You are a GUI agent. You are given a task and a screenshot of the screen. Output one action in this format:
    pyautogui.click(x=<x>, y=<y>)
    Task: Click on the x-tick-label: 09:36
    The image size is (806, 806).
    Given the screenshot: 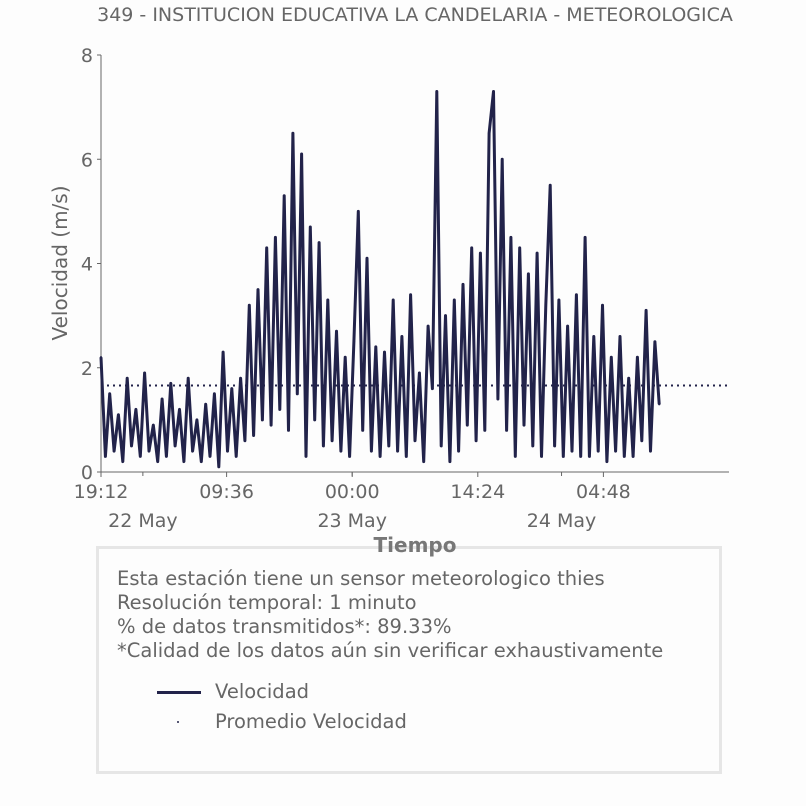 What is the action you would take?
    pyautogui.click(x=226, y=492)
    